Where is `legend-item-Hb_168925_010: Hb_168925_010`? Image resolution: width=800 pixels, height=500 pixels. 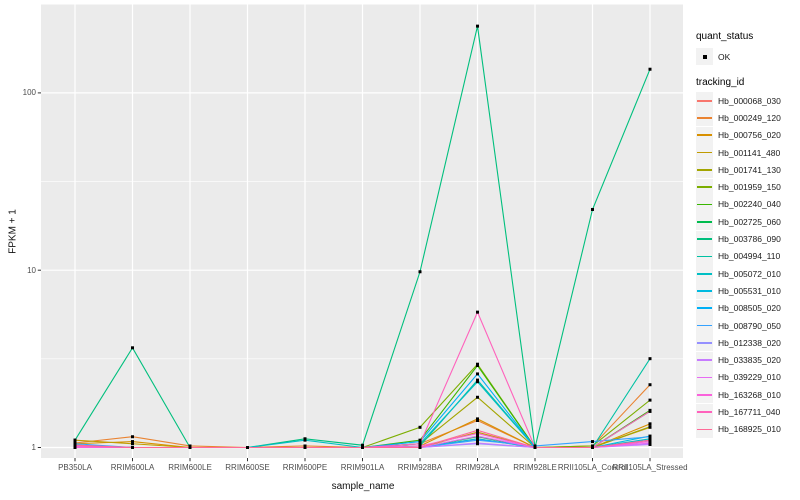
legend-item-Hb_168925_010: Hb_168925_010 is located at coordinates (738, 429).